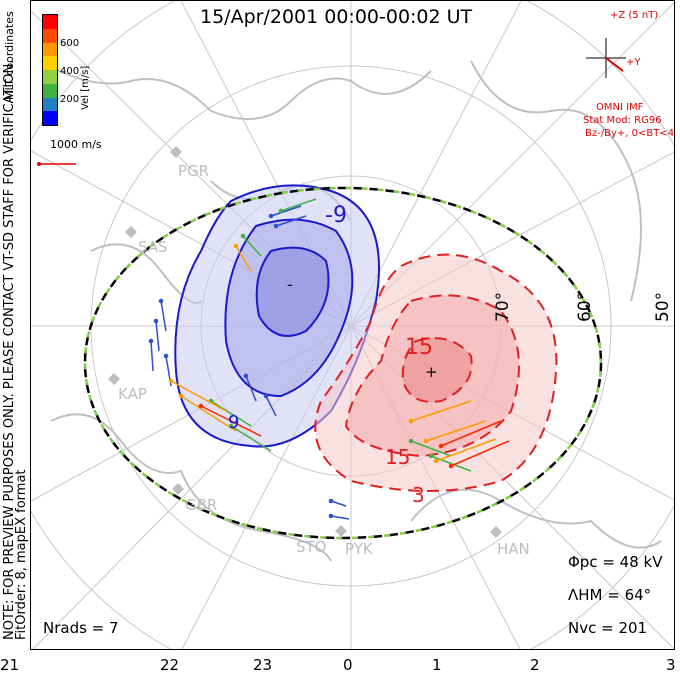 The height and width of the screenshot is (674, 680). Describe the element at coordinates (39, 164) in the screenshot. I see `scale-vector-origin` at that location.